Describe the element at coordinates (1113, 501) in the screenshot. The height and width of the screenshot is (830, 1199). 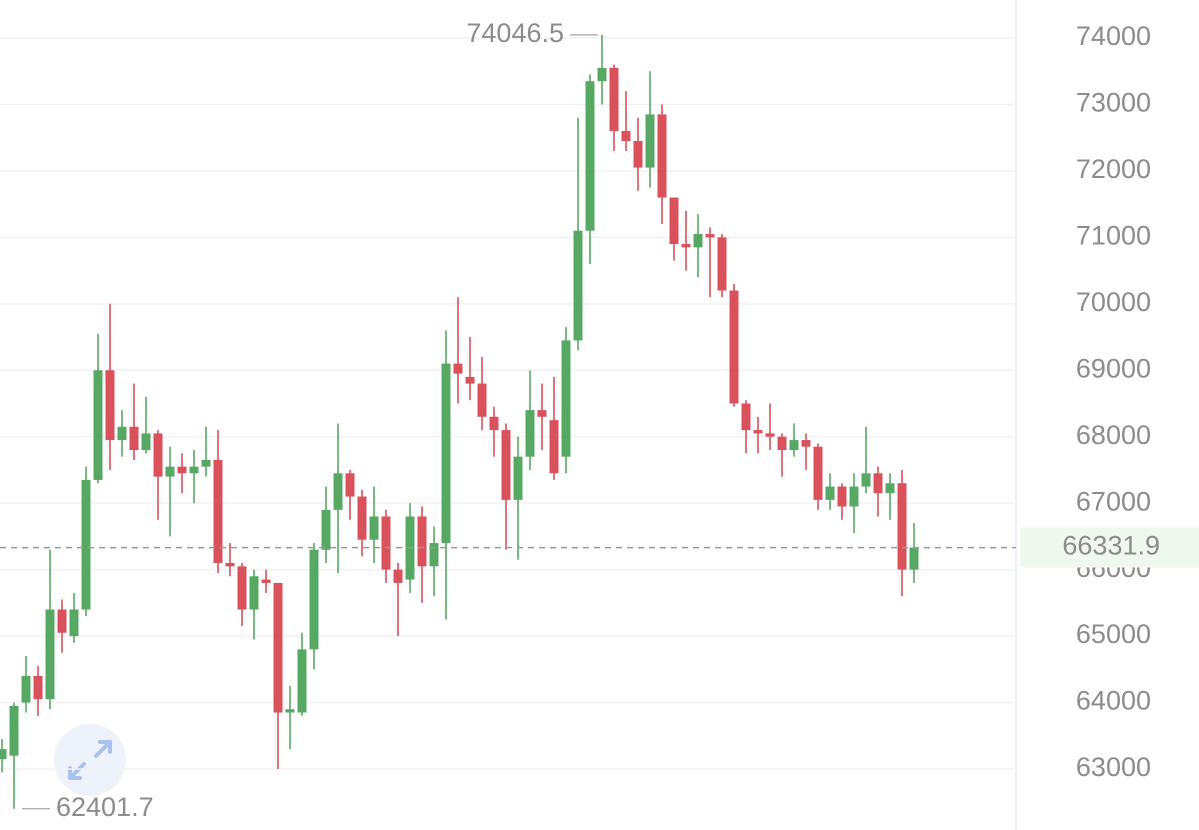
I see `y-tick-label: 67000` at that location.